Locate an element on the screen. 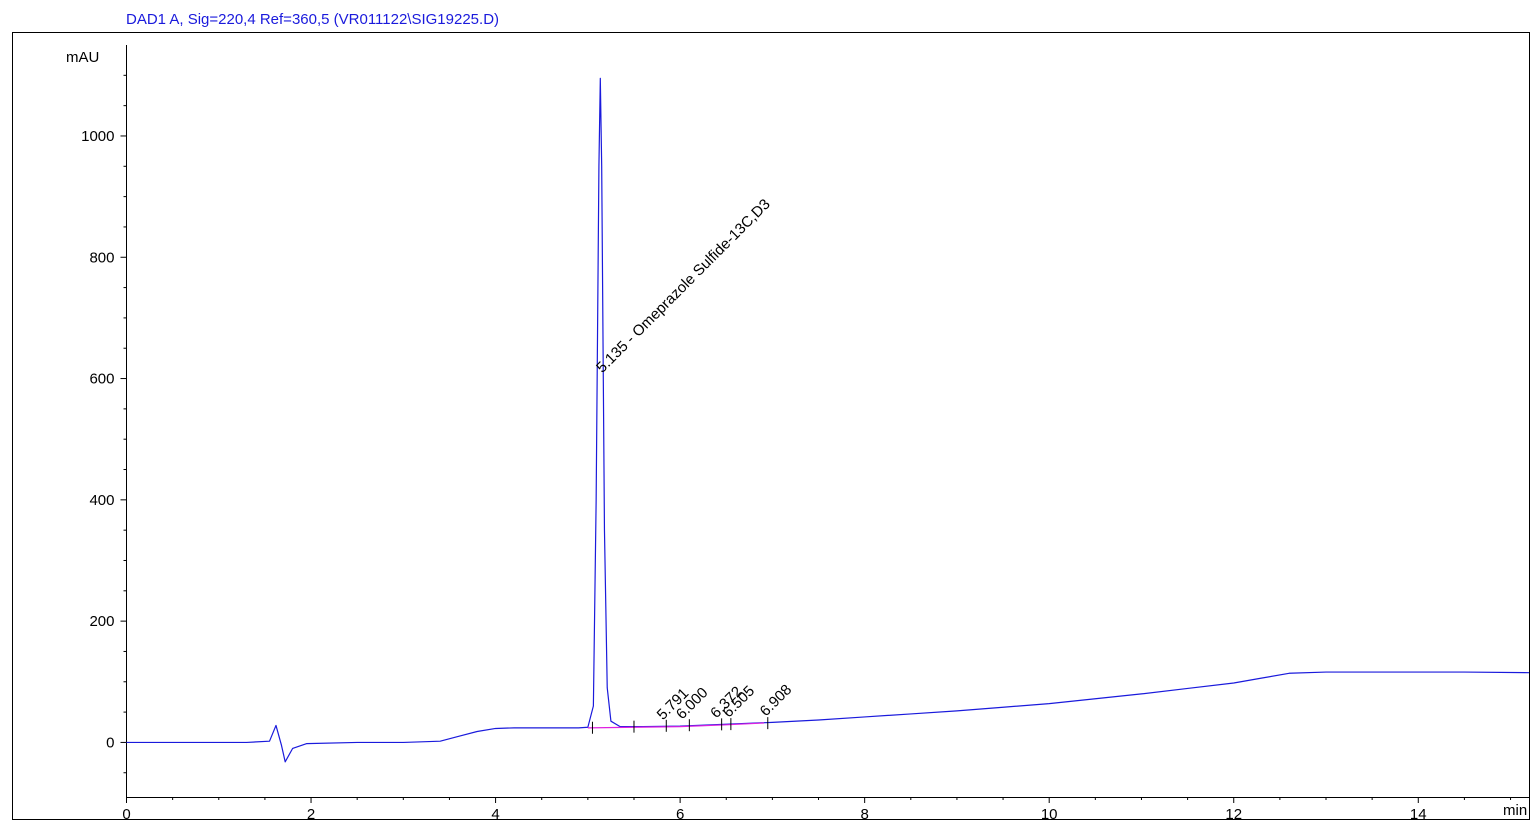 This screenshot has width=1531, height=825. y-ticks-group: 0 200 400 600 800 1000 is located at coordinates (104, 424).